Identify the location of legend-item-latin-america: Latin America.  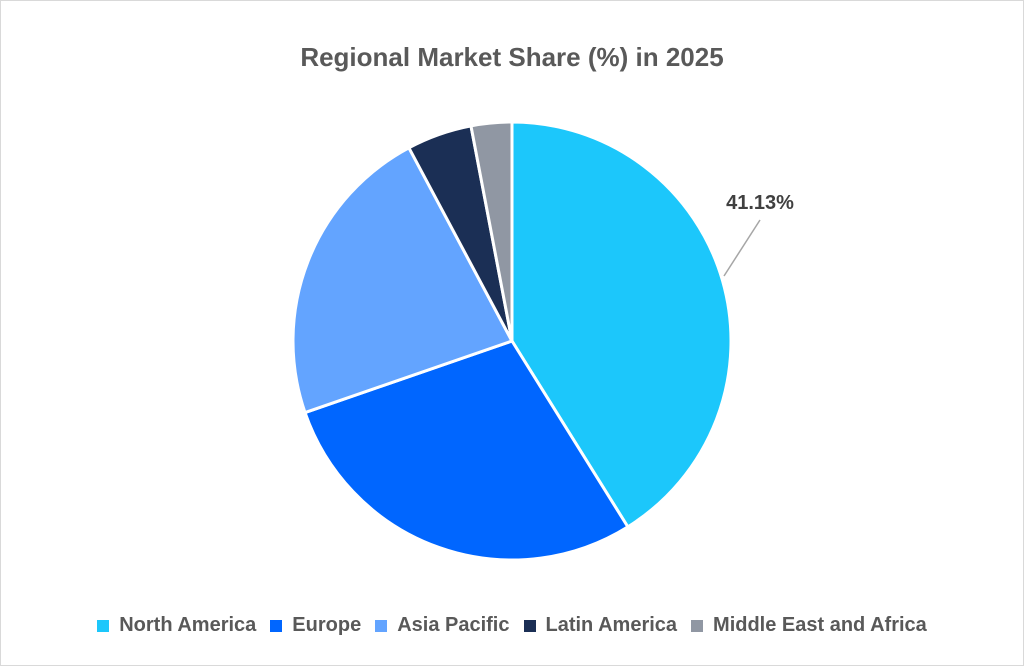
(600, 625).